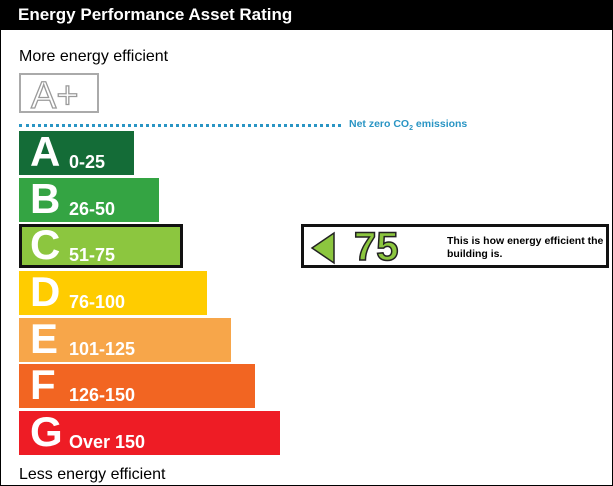 The height and width of the screenshot is (486, 613). What do you see at coordinates (92, 255) in the screenshot?
I see `band-range: 51-75` at bounding box center [92, 255].